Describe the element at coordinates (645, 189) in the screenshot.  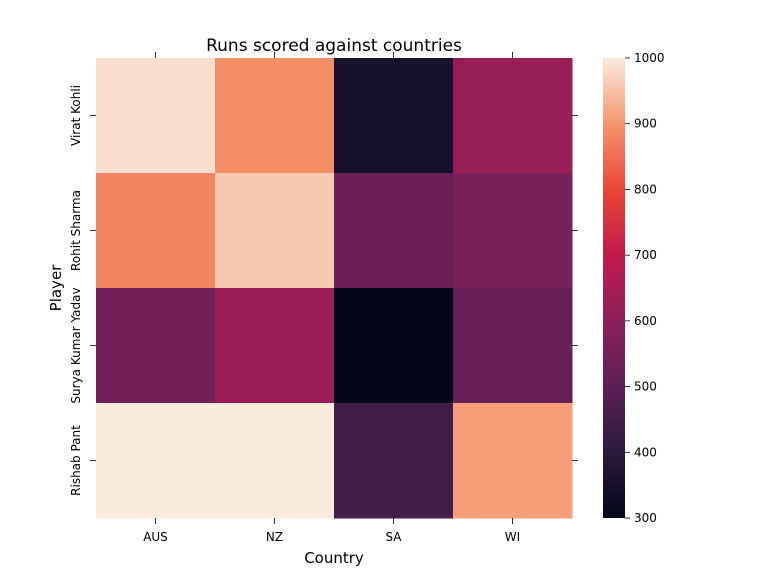
I see `colorbar-tick-label: 800` at that location.